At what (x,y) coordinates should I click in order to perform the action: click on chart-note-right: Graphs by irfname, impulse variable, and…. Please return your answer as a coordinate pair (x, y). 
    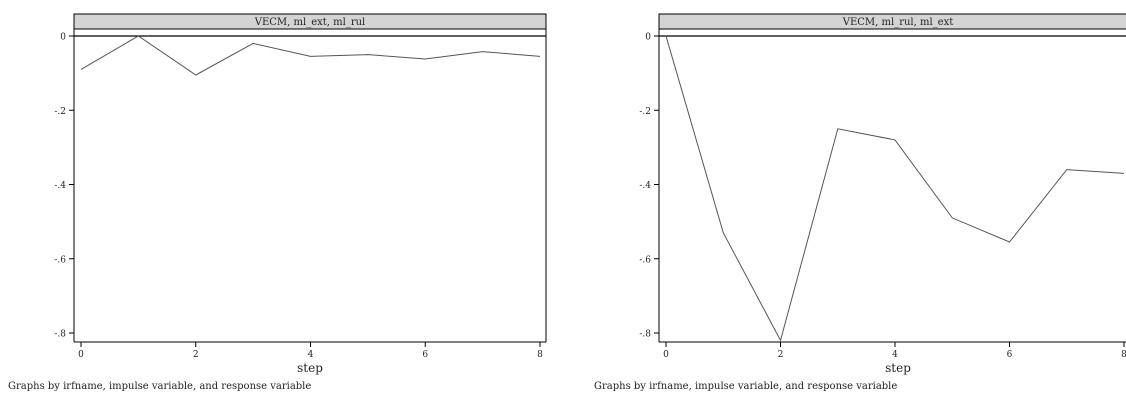
    Looking at the image, I should click on (746, 386).